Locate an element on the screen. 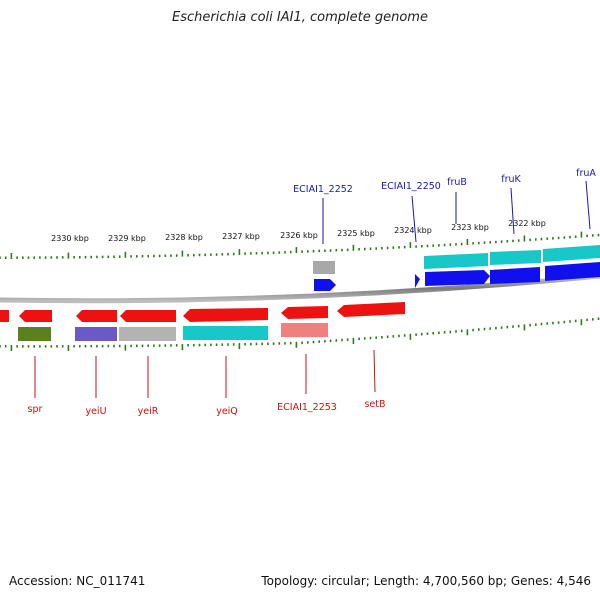 Image resolution: width=600 pixels, height=600 pixels. kbp-label: 2328 kbp is located at coordinates (184, 237).